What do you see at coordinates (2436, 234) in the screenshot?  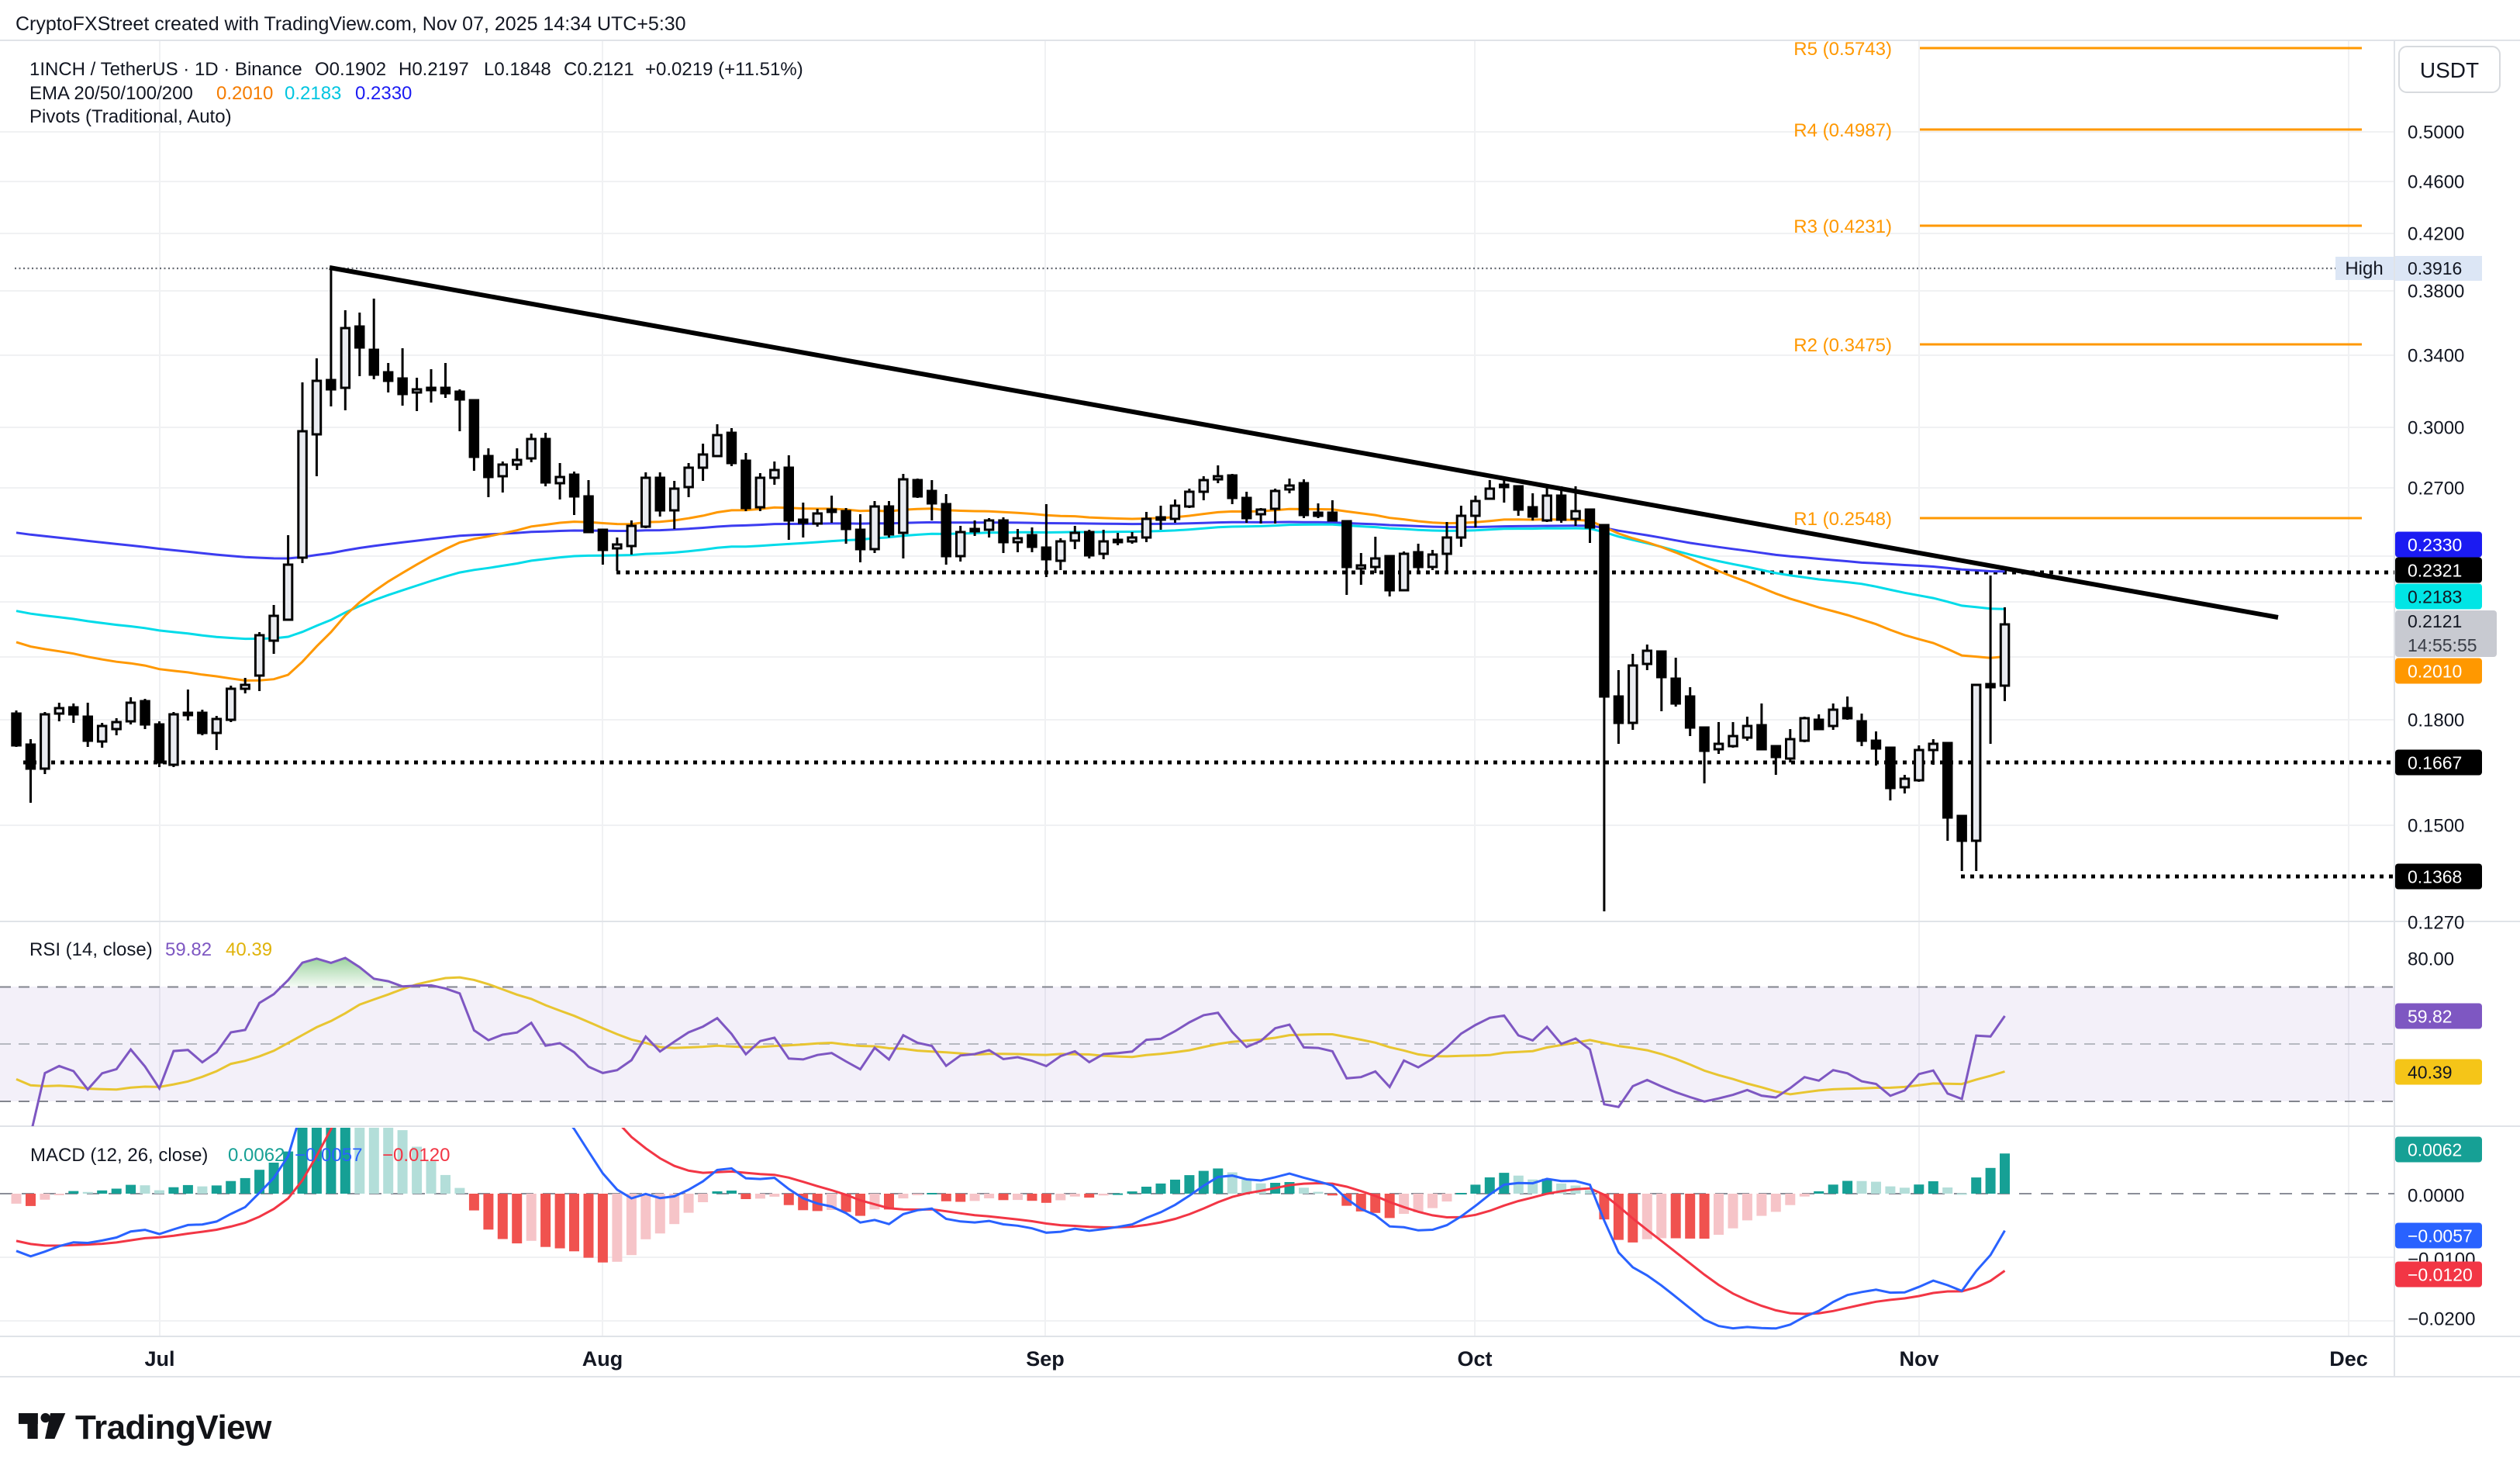 I see `svg-text: 0.4200` at bounding box center [2436, 234].